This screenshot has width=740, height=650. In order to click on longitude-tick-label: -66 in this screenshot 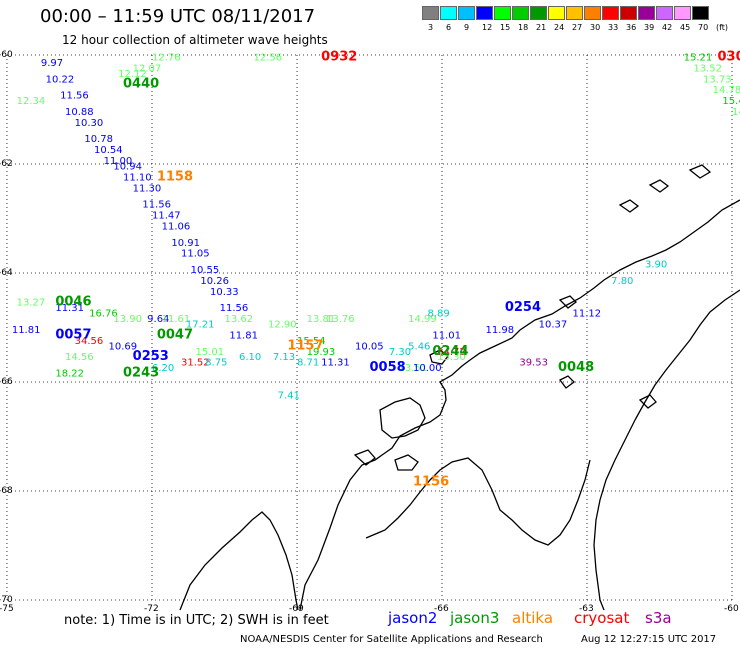, I will do `click(441, 609)`.